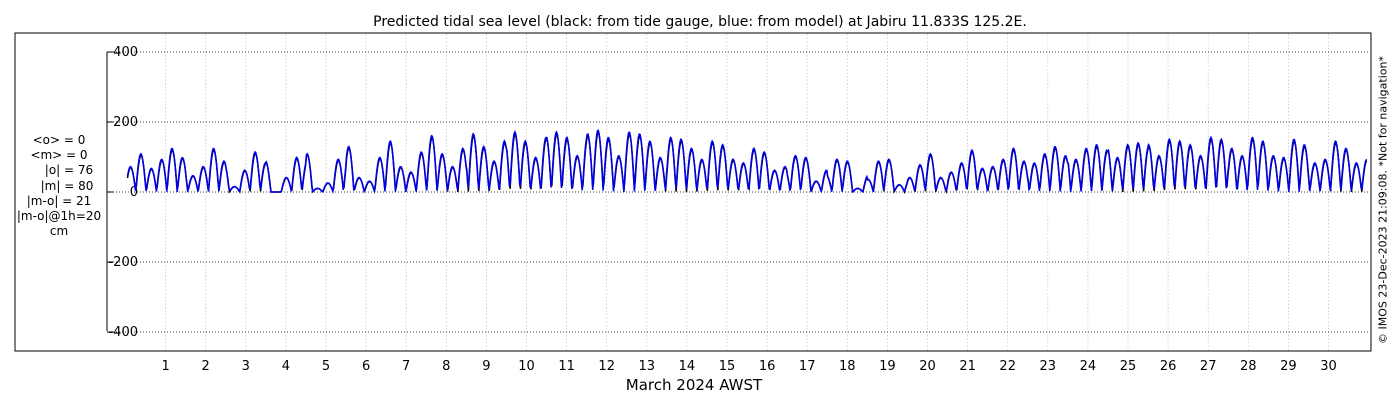 The height and width of the screenshot is (400, 1400). Describe the element at coordinates (1328, 366) in the screenshot. I see `x-tick-label: 30` at that location.